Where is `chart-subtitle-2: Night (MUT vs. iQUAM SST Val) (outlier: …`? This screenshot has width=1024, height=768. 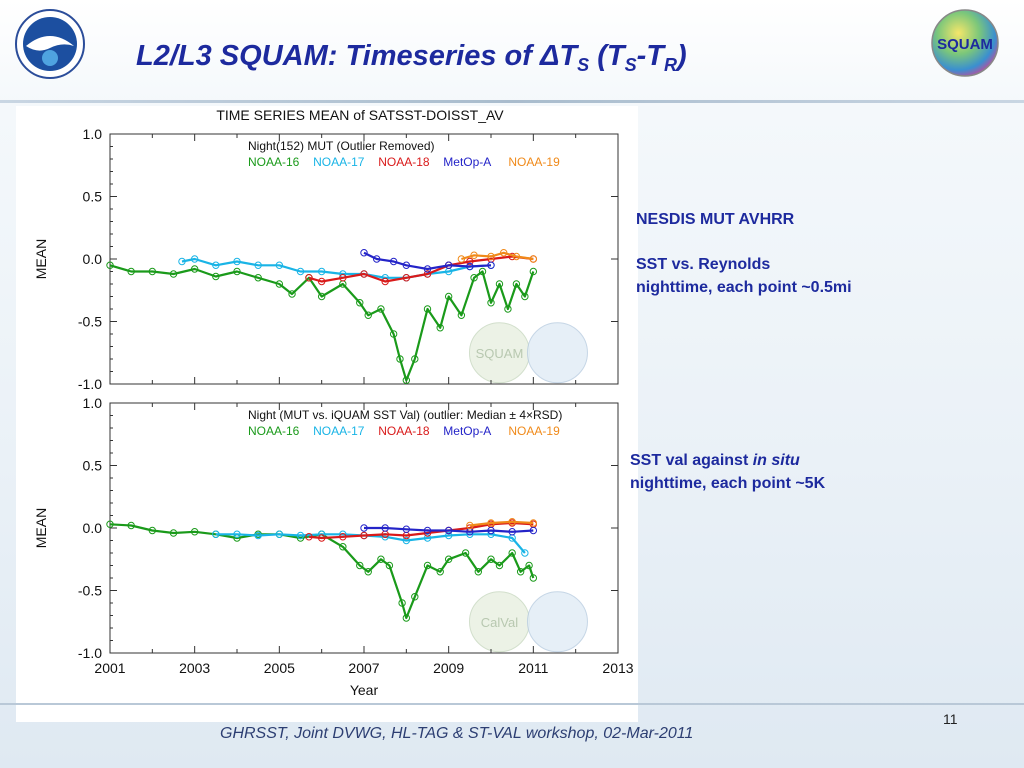
chart-subtitle-2: Night (MUT vs. iQUAM SST Val) (outlier: … is located at coordinates (405, 415).